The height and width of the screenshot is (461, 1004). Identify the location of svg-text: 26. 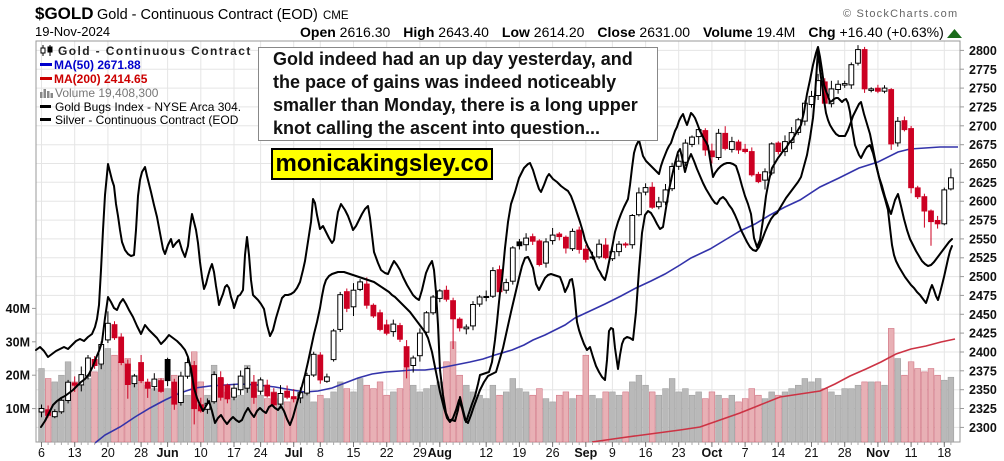
(553, 453).